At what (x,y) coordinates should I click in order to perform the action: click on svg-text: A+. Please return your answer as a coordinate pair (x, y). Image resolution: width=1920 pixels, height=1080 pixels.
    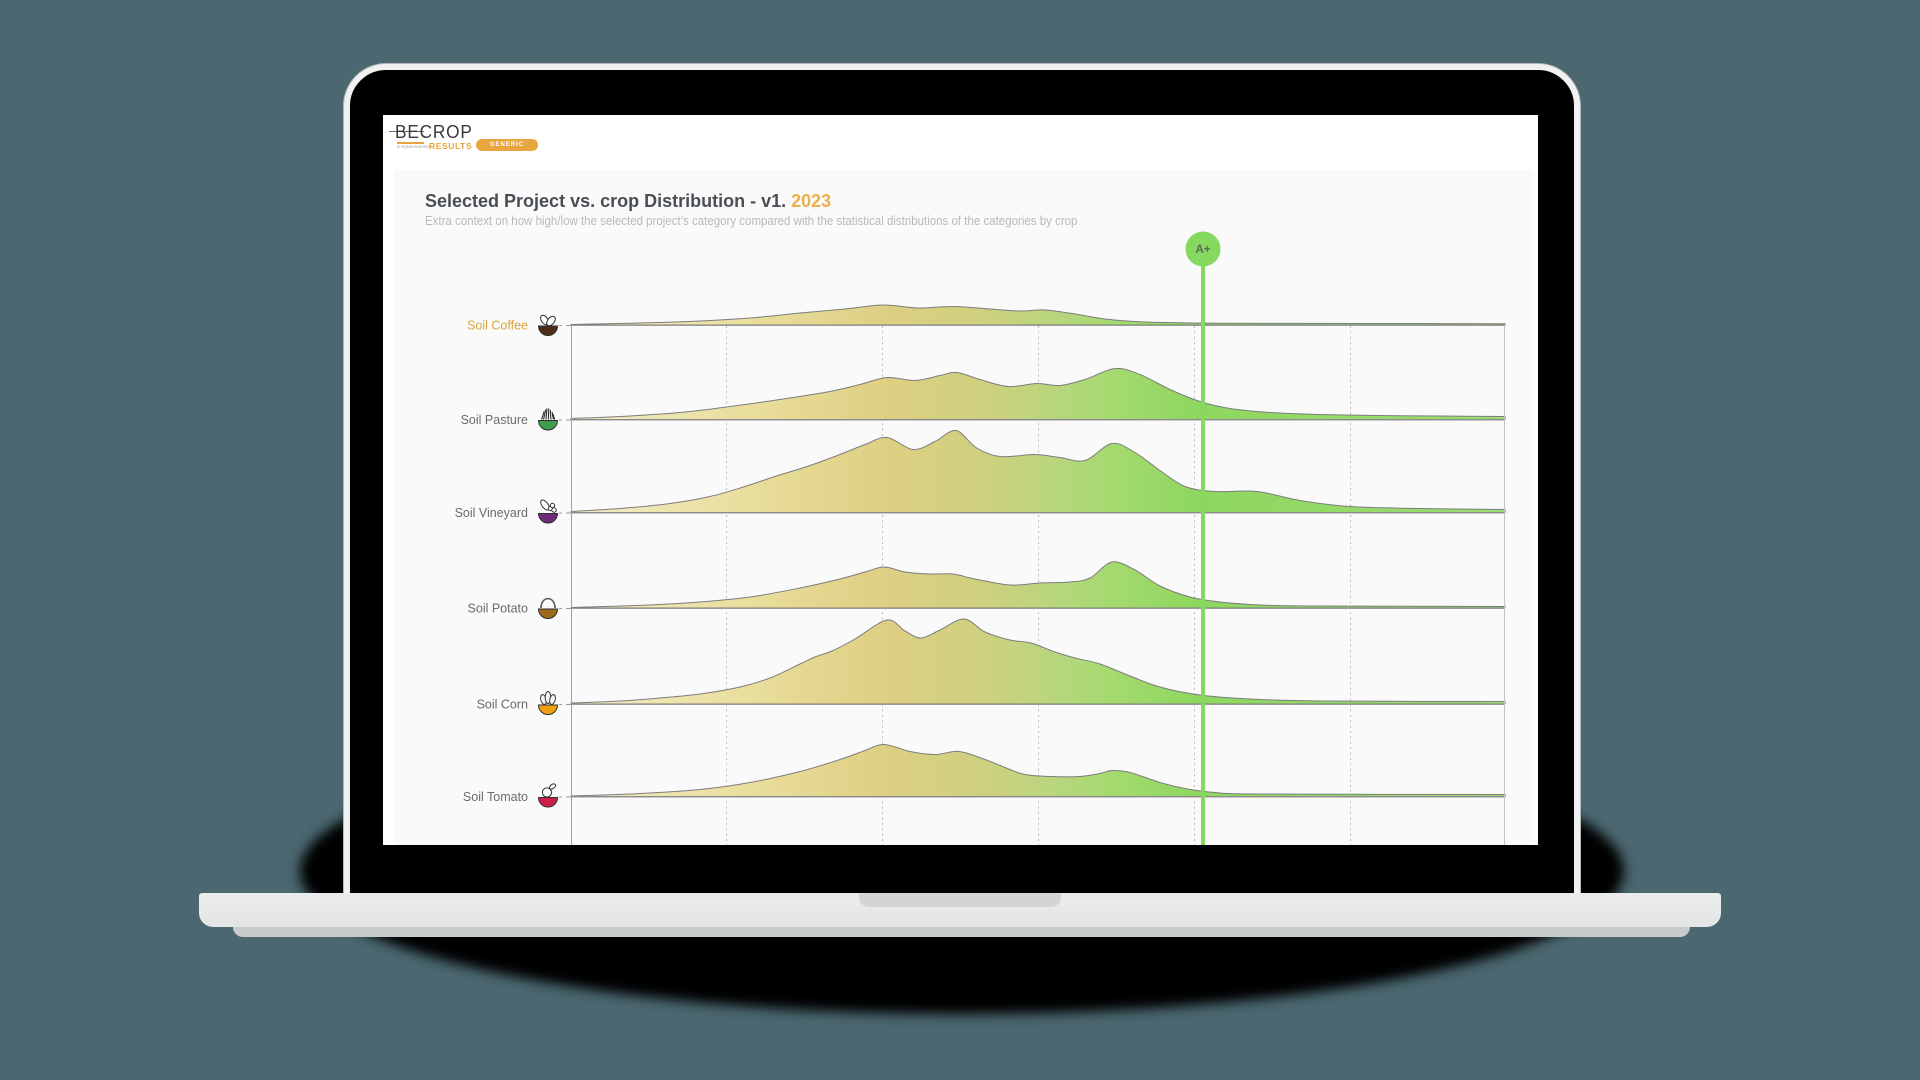
    Looking at the image, I should click on (1202, 250).